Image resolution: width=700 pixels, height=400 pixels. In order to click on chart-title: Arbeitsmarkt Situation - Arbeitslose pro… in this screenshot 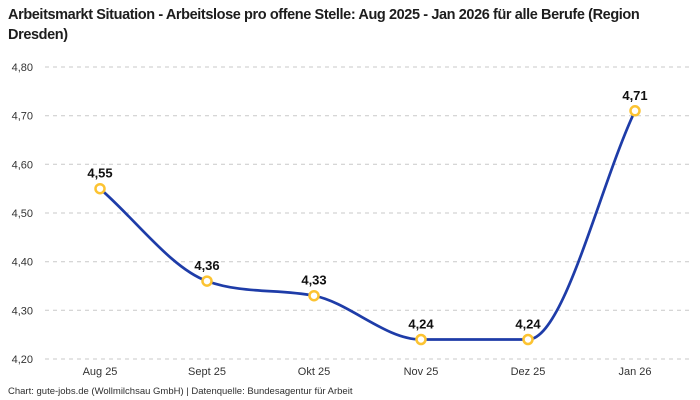, I will do `click(324, 25)`.